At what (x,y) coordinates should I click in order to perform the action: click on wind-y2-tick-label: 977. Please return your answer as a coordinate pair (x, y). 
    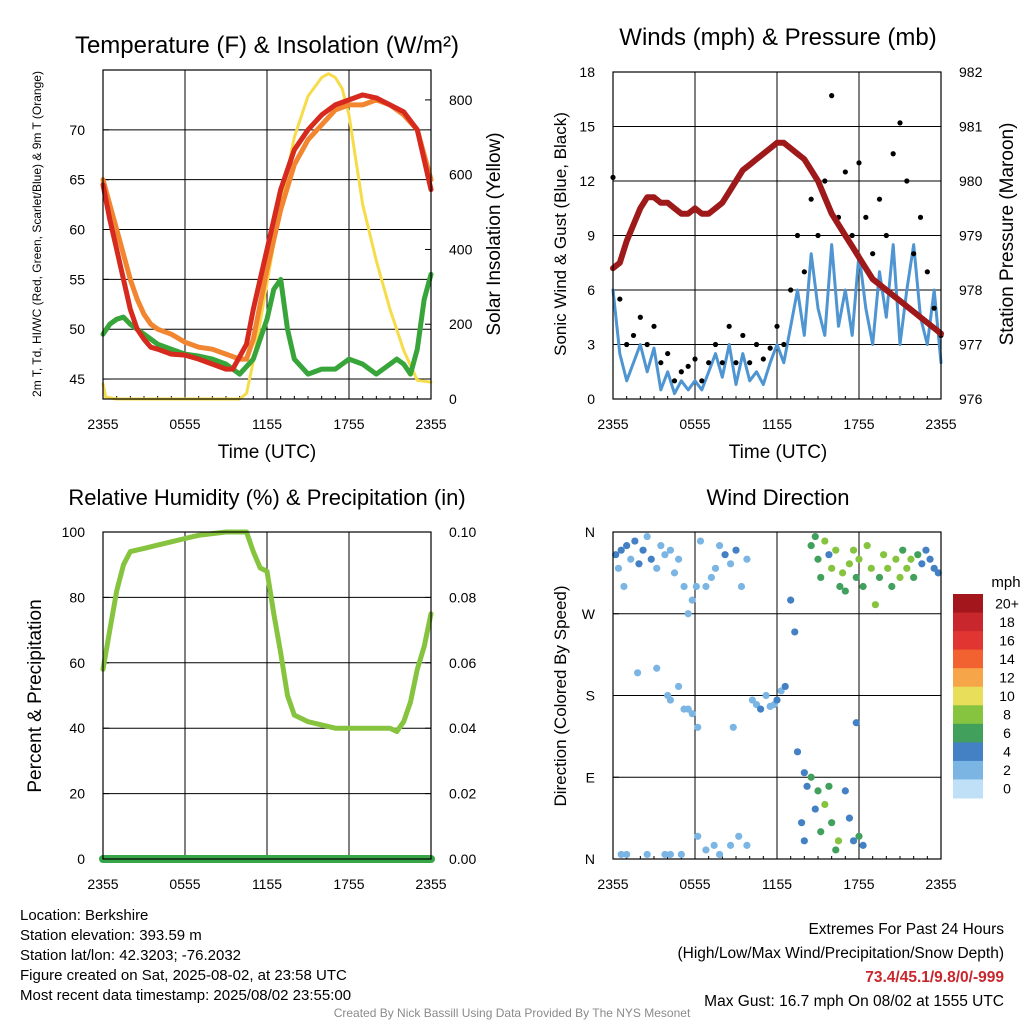
    Looking at the image, I should click on (971, 345).